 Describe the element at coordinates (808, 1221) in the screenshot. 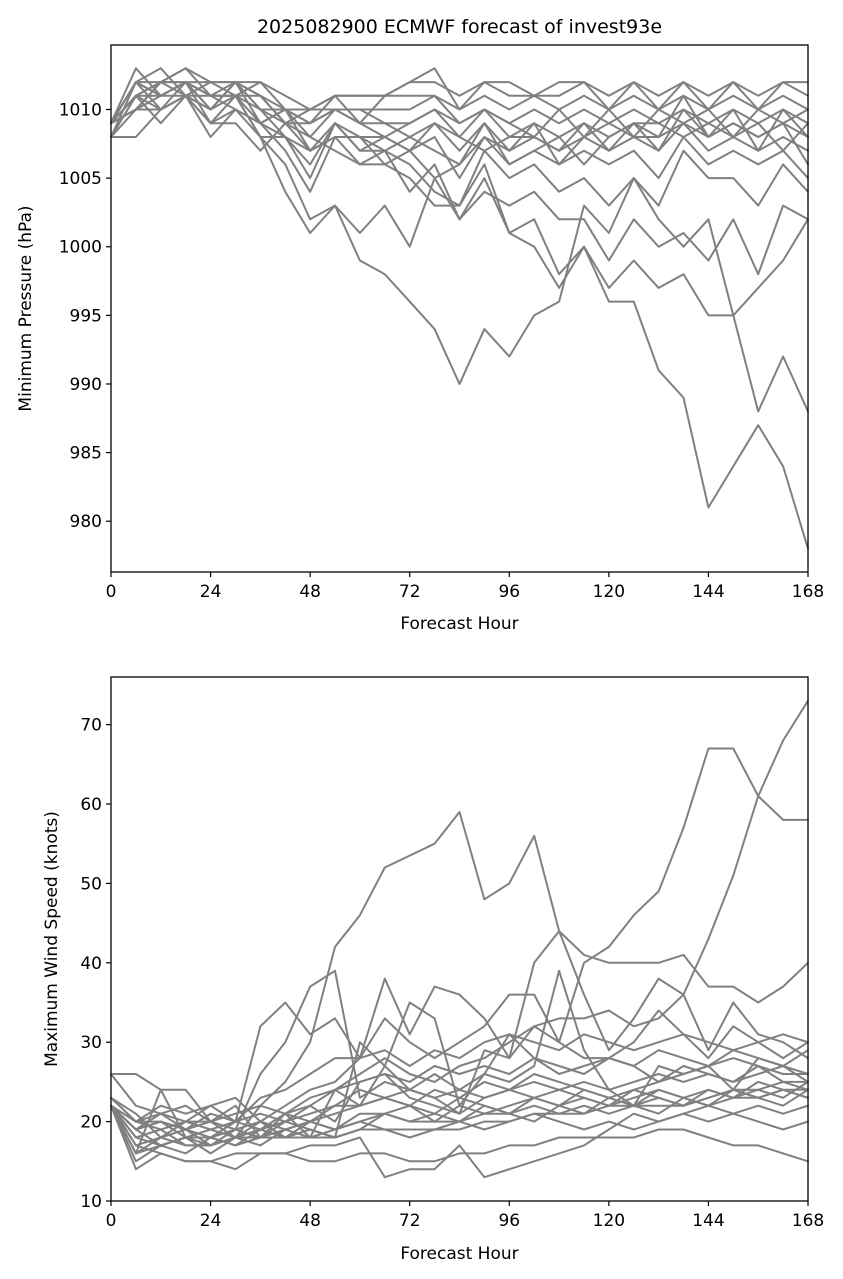

I see `wind-x-tick-label: 168` at that location.